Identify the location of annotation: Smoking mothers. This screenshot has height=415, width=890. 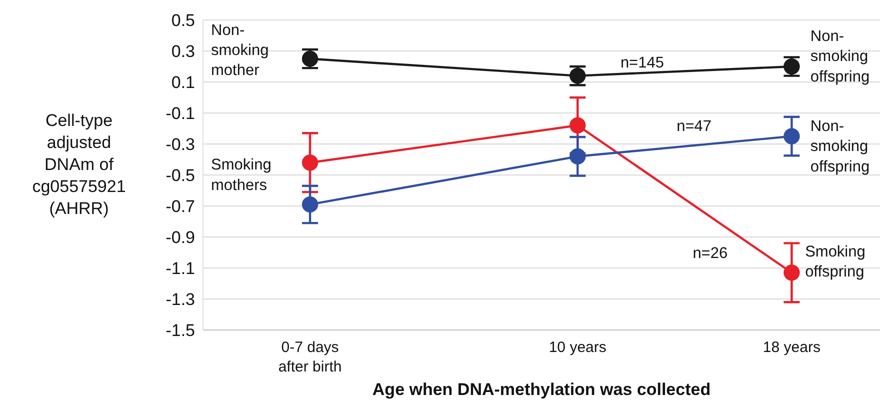
(241, 175).